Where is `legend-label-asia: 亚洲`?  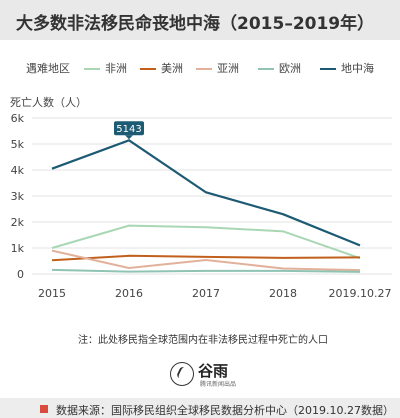 legend-label-asia: 亚洲 is located at coordinates (228, 68).